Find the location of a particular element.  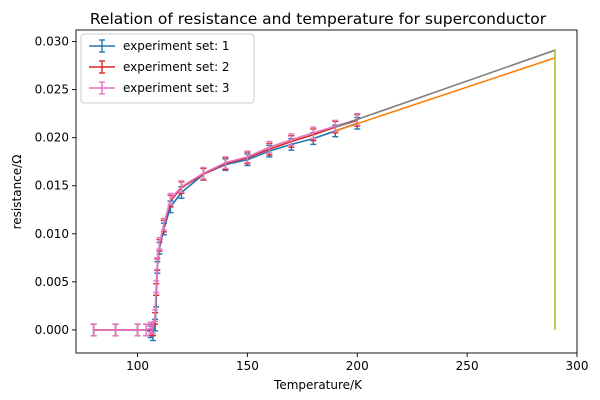

x-tick-label: 100 is located at coordinates (137, 366).